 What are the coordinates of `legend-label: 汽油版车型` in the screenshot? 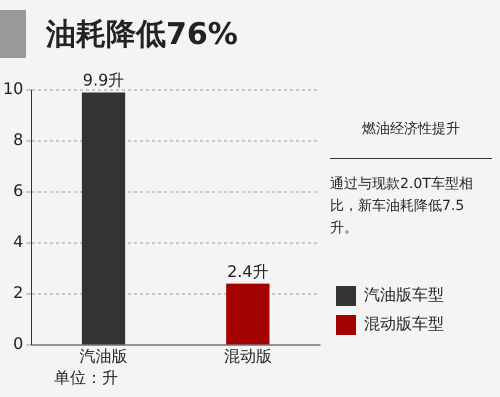 It's located at (404, 295).